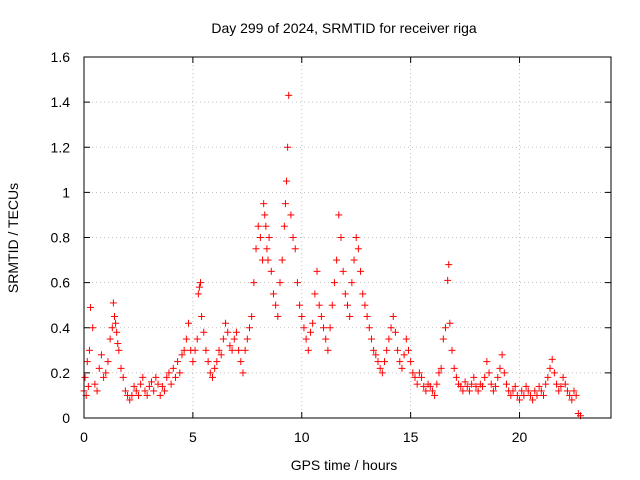  I want to click on x-tick-label: 10, so click(302, 437).